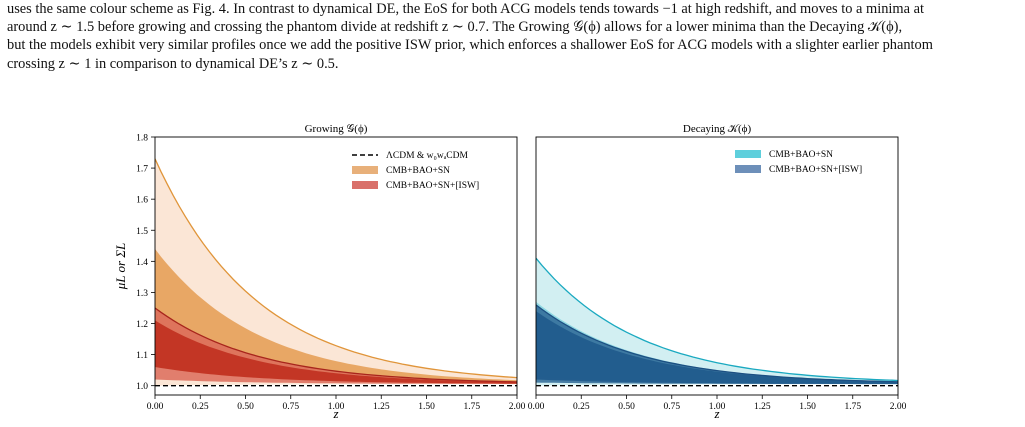  I want to click on decaying-bands, so click(717, 321).